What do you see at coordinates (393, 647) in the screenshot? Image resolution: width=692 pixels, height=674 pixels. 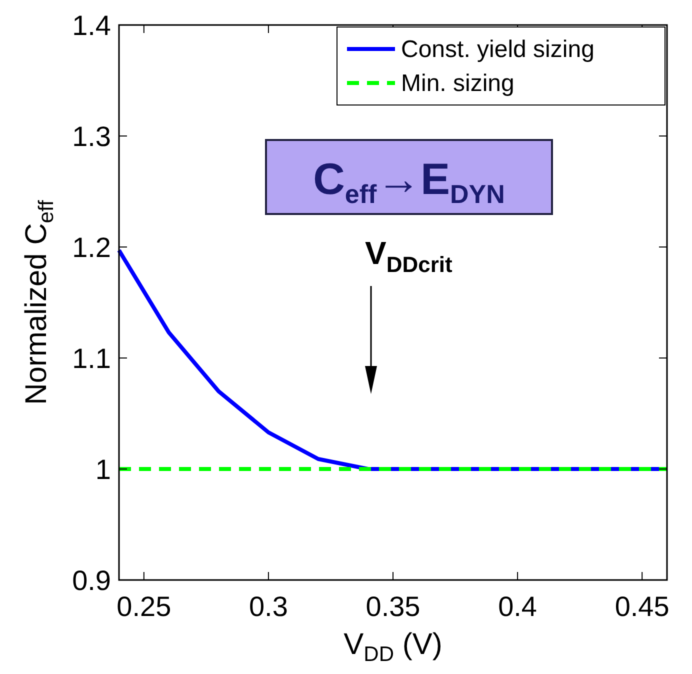 I see `x-axis-title: V$_{DD}$ (V)` at bounding box center [393, 647].